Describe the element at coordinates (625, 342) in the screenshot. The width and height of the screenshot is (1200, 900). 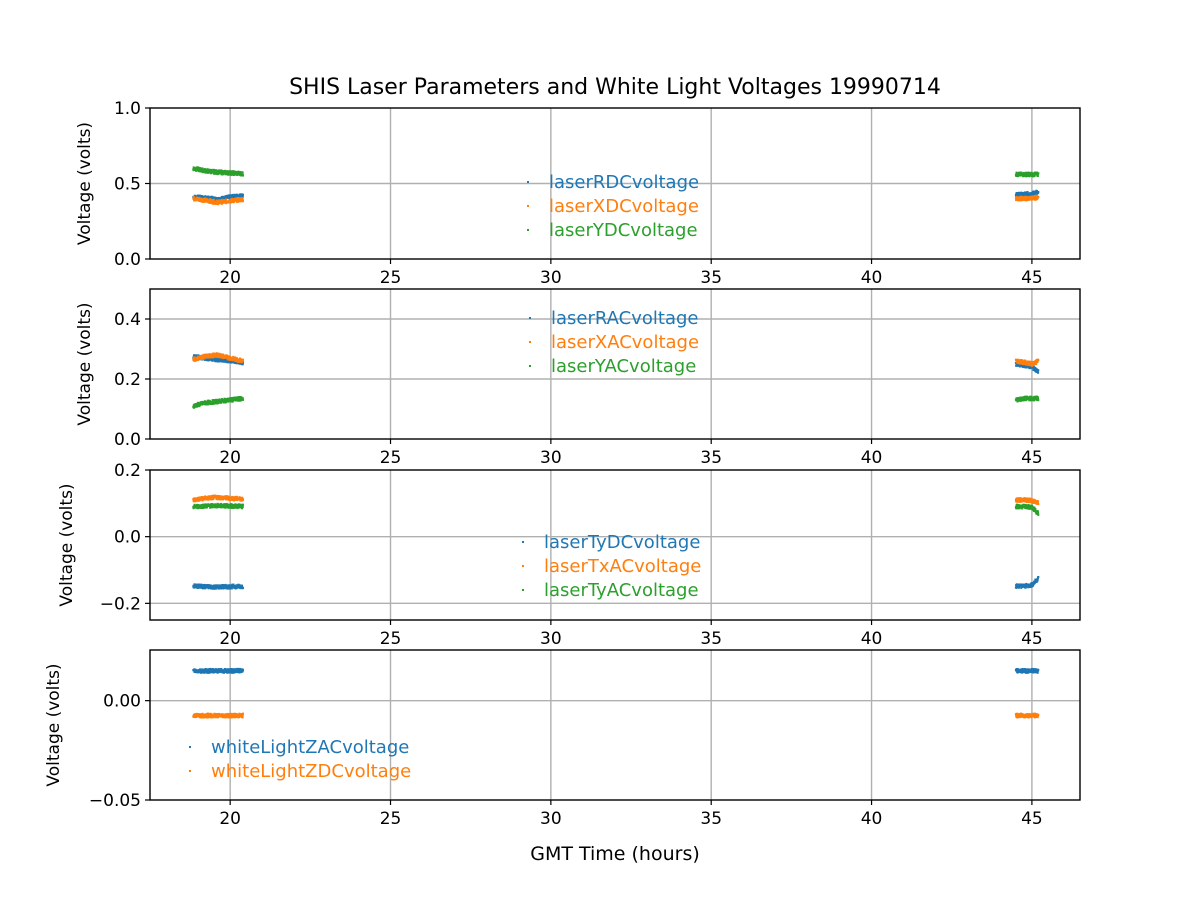
I see `legend-label: laserXACvoltage` at that location.